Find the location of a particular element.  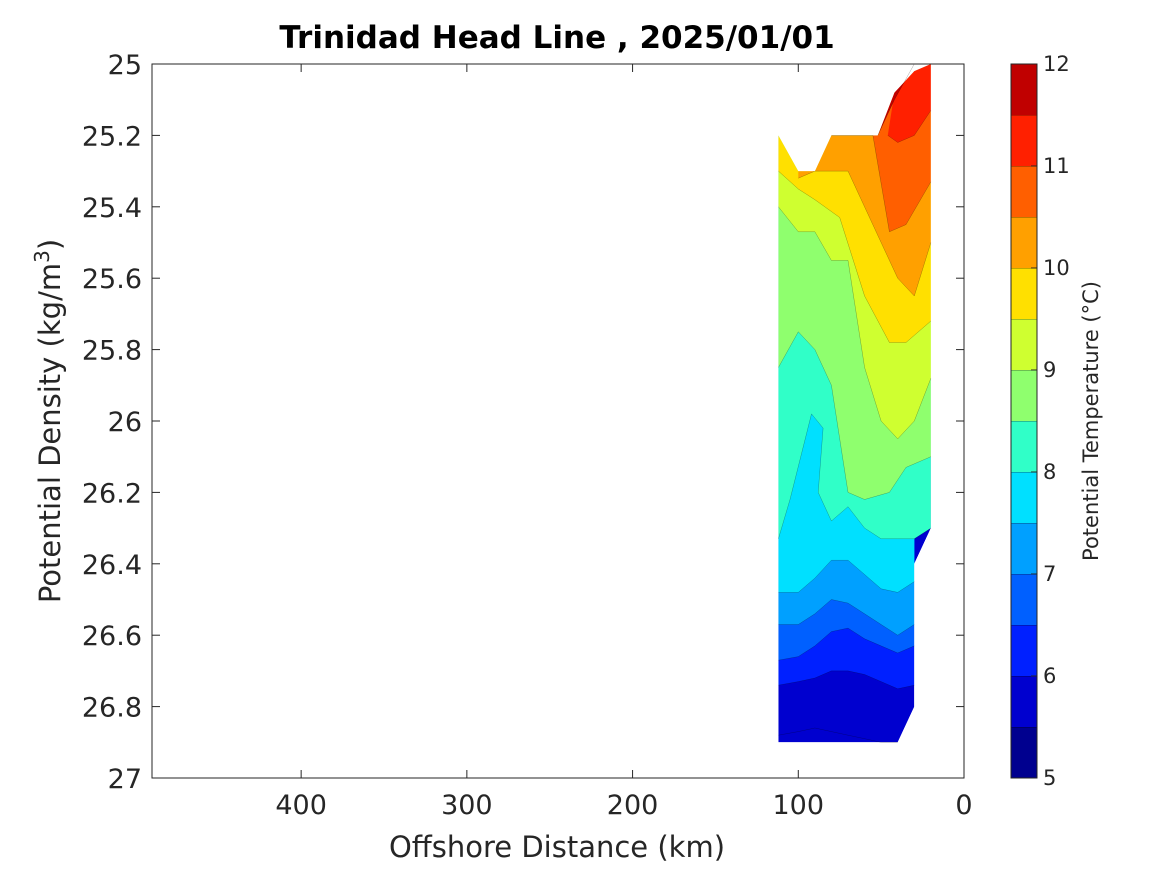

colorbar-tick-label: 11 is located at coordinates (1056, 166).